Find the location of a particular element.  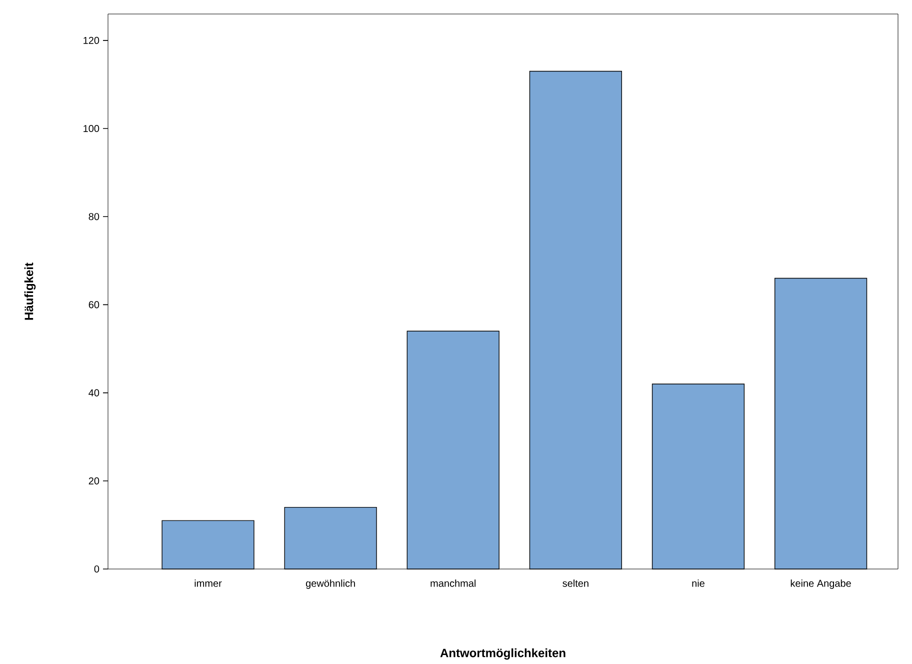

y-tick-label: 40 is located at coordinates (94, 392).